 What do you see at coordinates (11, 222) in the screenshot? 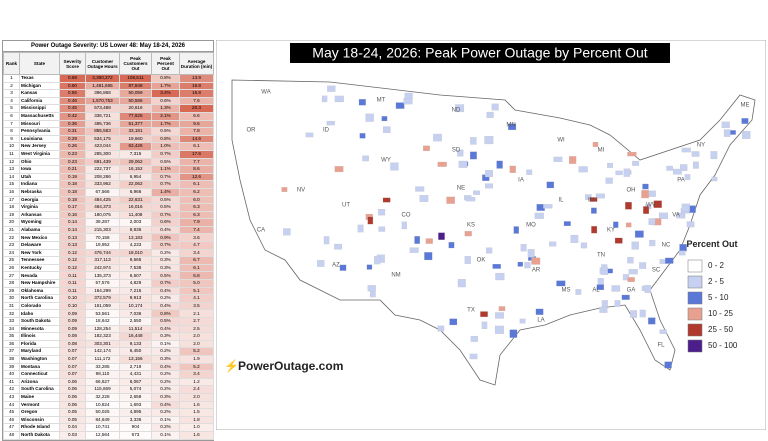
I see `value-cell: 20` at bounding box center [11, 222].